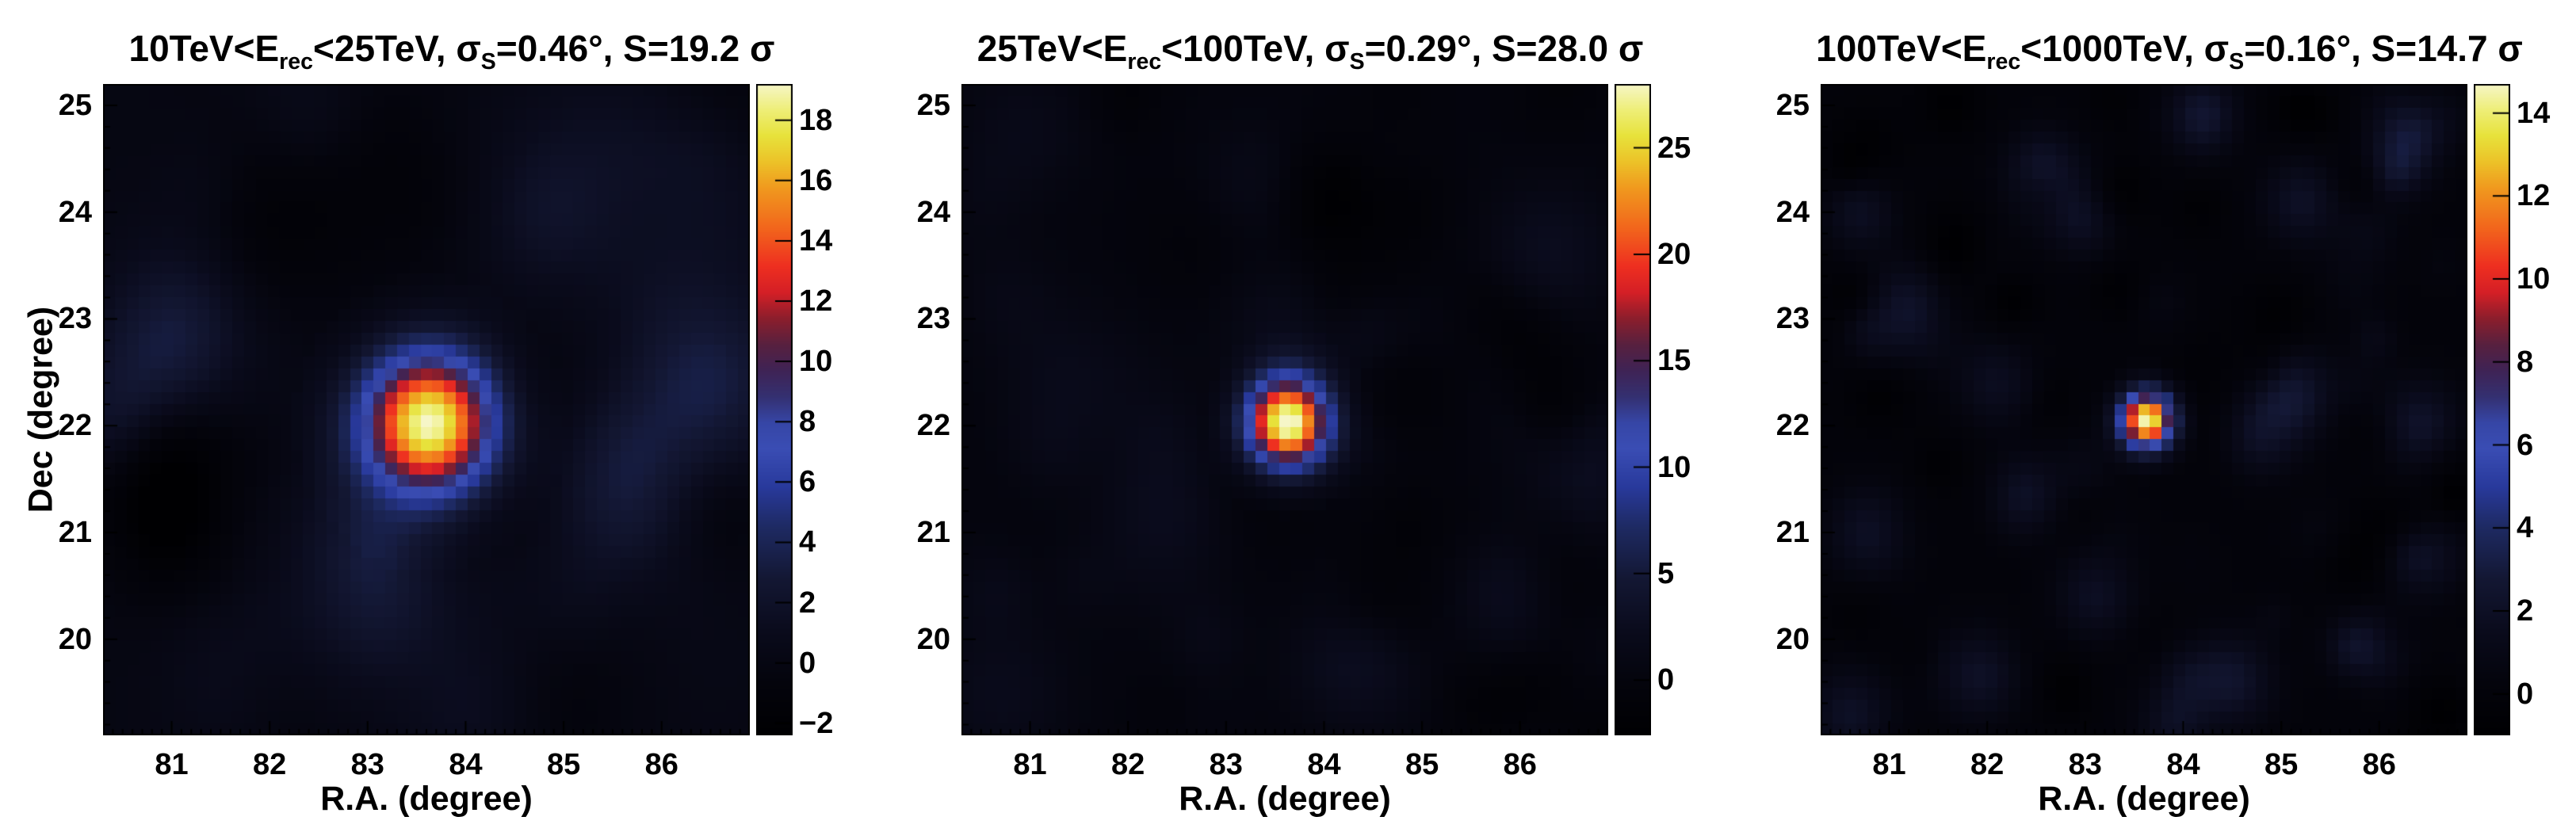  I want to click on title-text: <1000TeV, σ, so click(2125, 48).